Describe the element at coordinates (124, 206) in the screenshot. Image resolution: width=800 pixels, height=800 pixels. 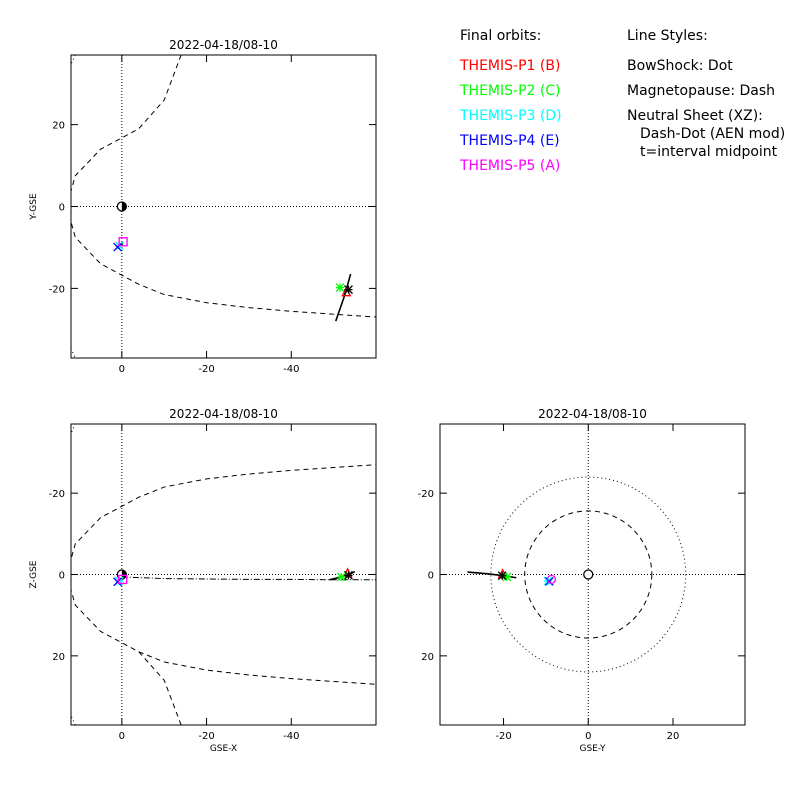
I see `earth-dayside-shade` at that location.